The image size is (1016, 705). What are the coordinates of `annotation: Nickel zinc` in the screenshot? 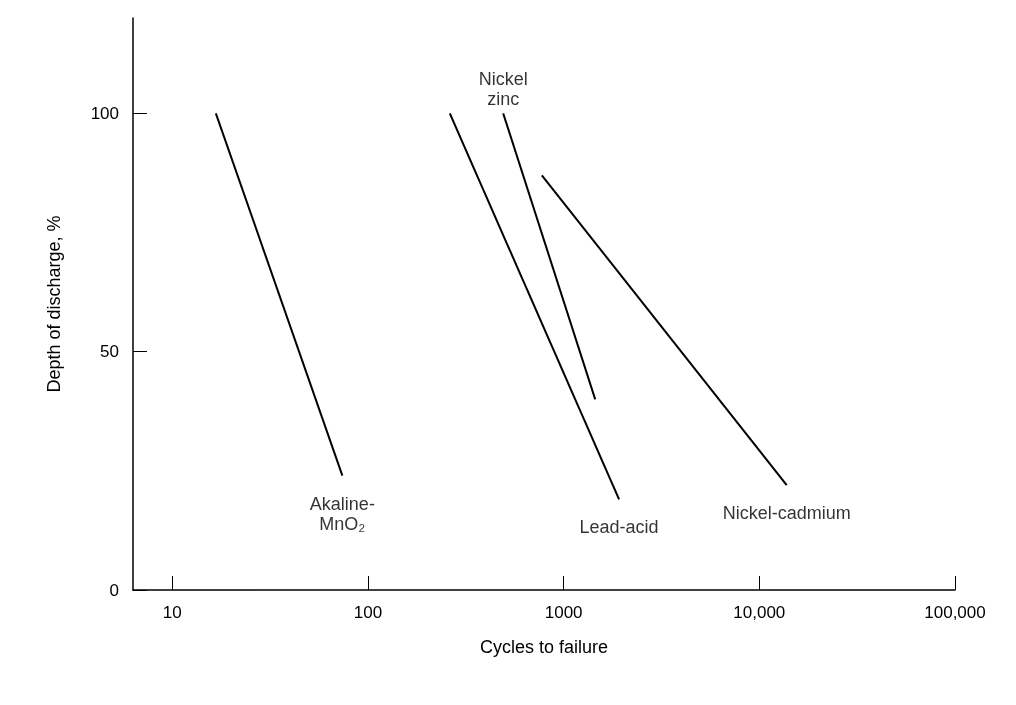 It's located at (503, 89).